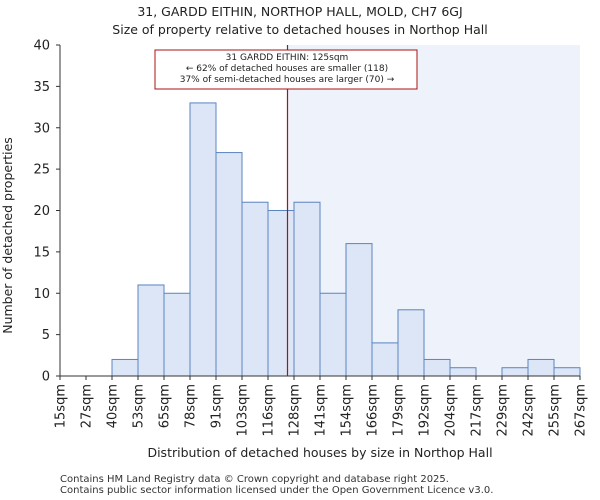 This screenshot has height=500, width=600. I want to click on x-tick-label: 65sqm, so click(165, 406).